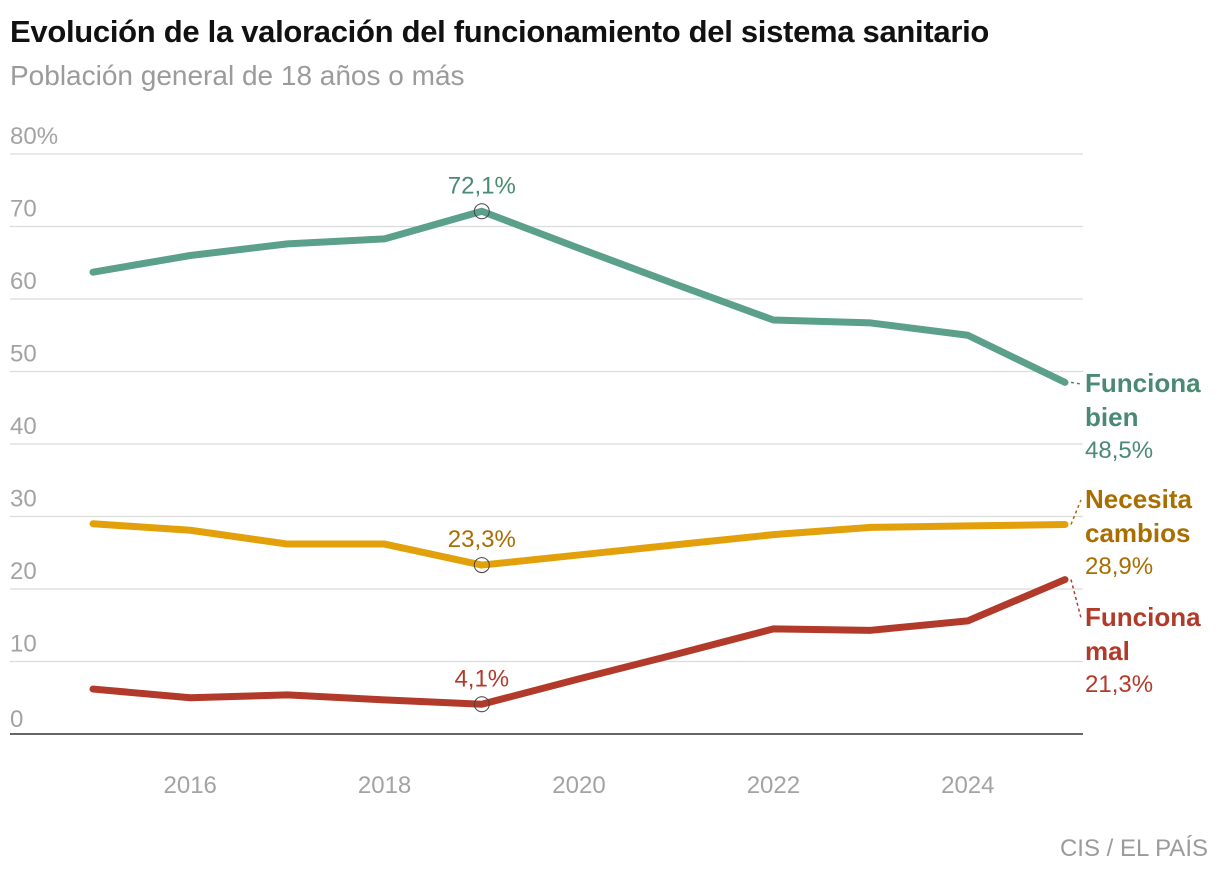  What do you see at coordinates (1138, 533) in the screenshot?
I see `series-name-label: cambios` at bounding box center [1138, 533].